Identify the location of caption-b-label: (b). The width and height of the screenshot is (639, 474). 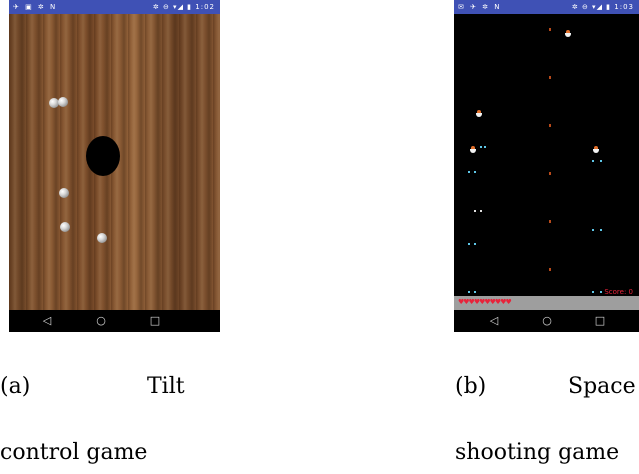
(471, 386).